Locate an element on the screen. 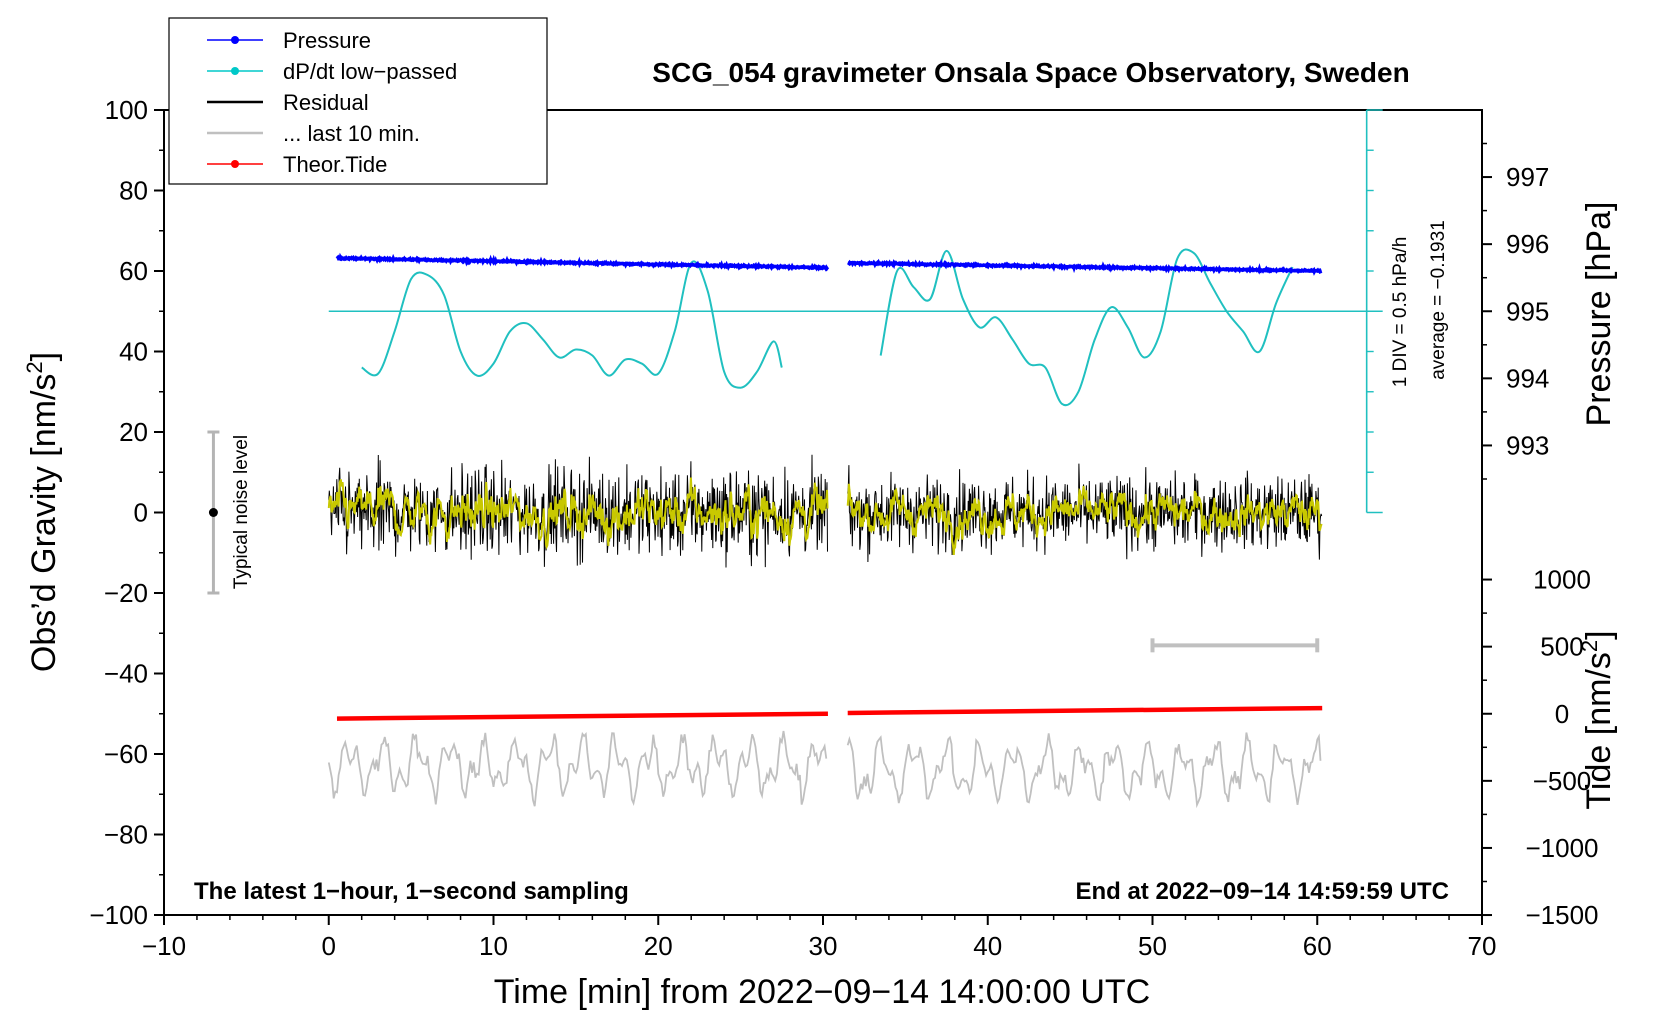  div-scale-label: 1 DIV = 0.5 hPa/h is located at coordinates (1400, 312).